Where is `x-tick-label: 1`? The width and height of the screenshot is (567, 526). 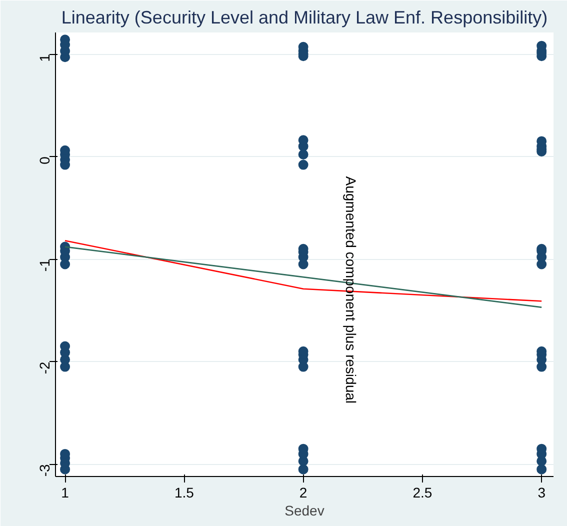
x-tick-label: 1 is located at coordinates (65, 492).